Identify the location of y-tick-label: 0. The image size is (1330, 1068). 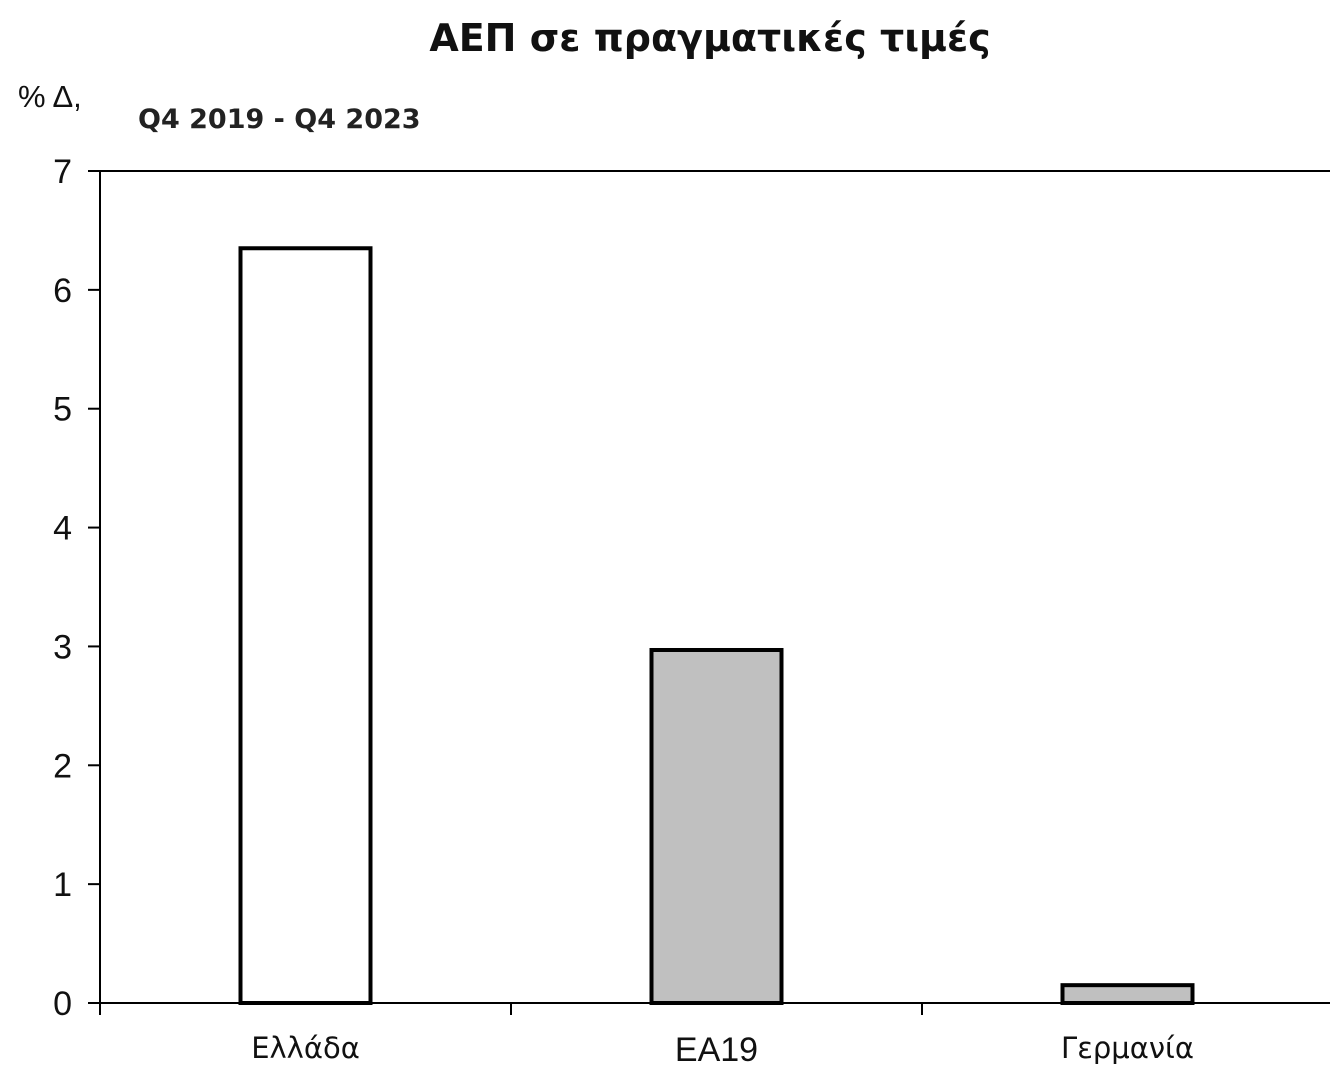
(62, 1004).